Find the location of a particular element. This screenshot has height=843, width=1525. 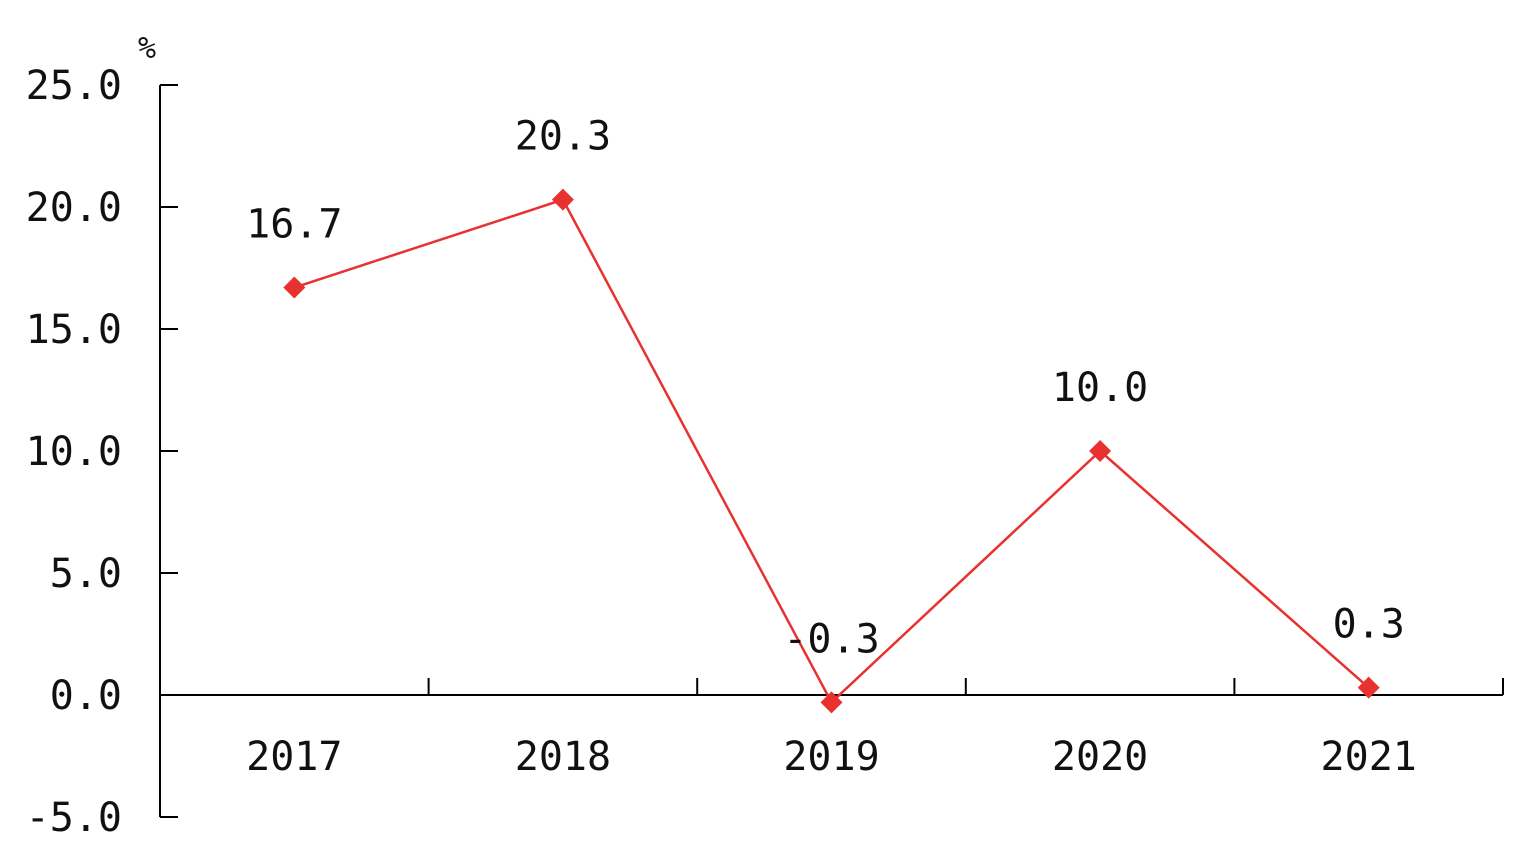

x-tick-label: 2017 is located at coordinates (294, 757).